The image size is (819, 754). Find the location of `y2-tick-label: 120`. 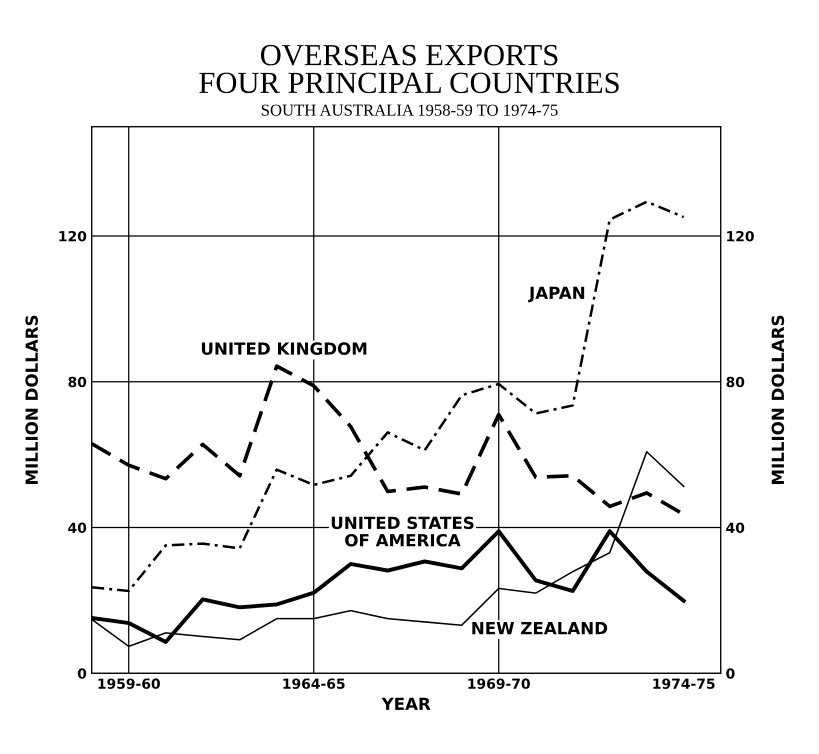

y2-tick-label: 120 is located at coordinates (740, 236).